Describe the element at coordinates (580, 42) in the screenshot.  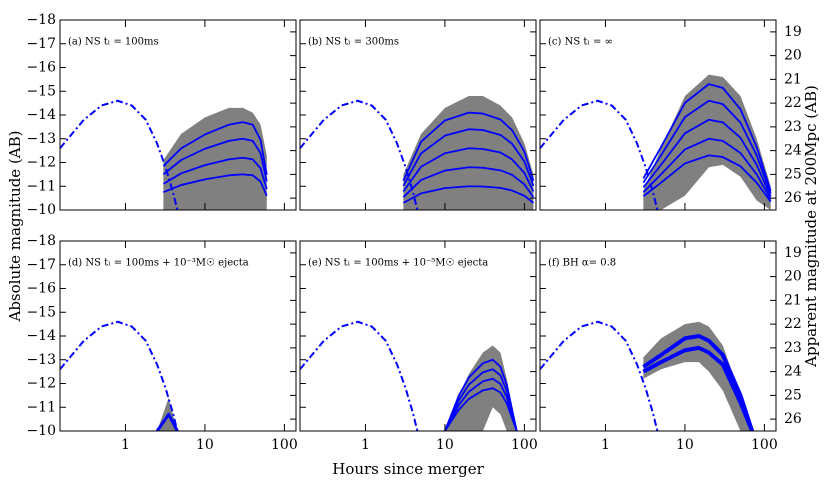
I see `panel-annotation: (c) NS tₗ = ∞` at that location.